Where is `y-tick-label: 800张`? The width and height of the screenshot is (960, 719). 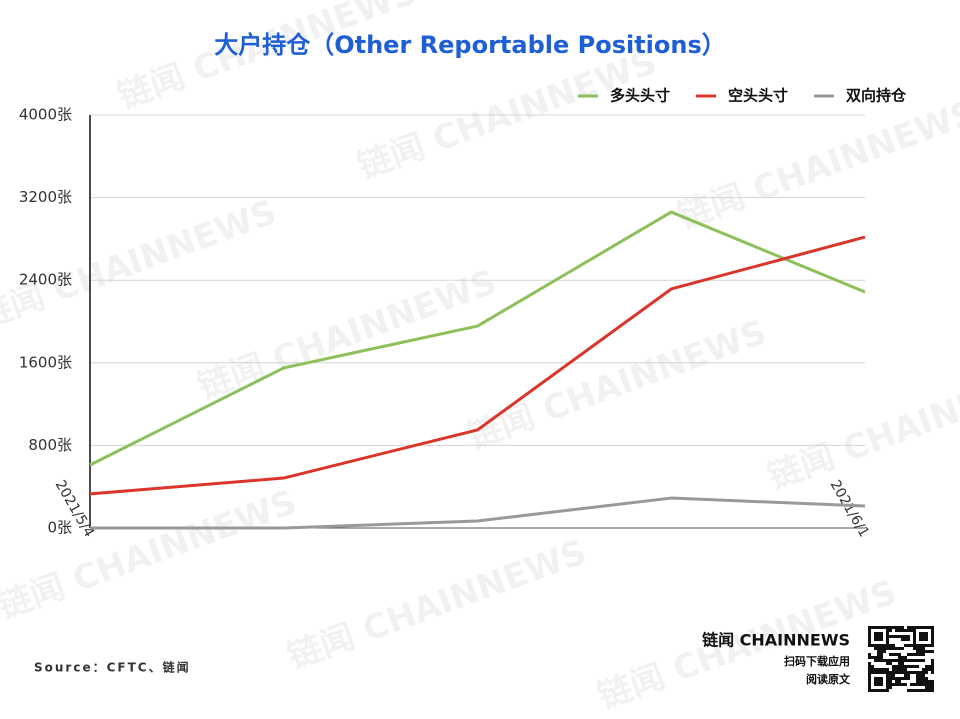
y-tick-label: 800张 is located at coordinates (50, 445).